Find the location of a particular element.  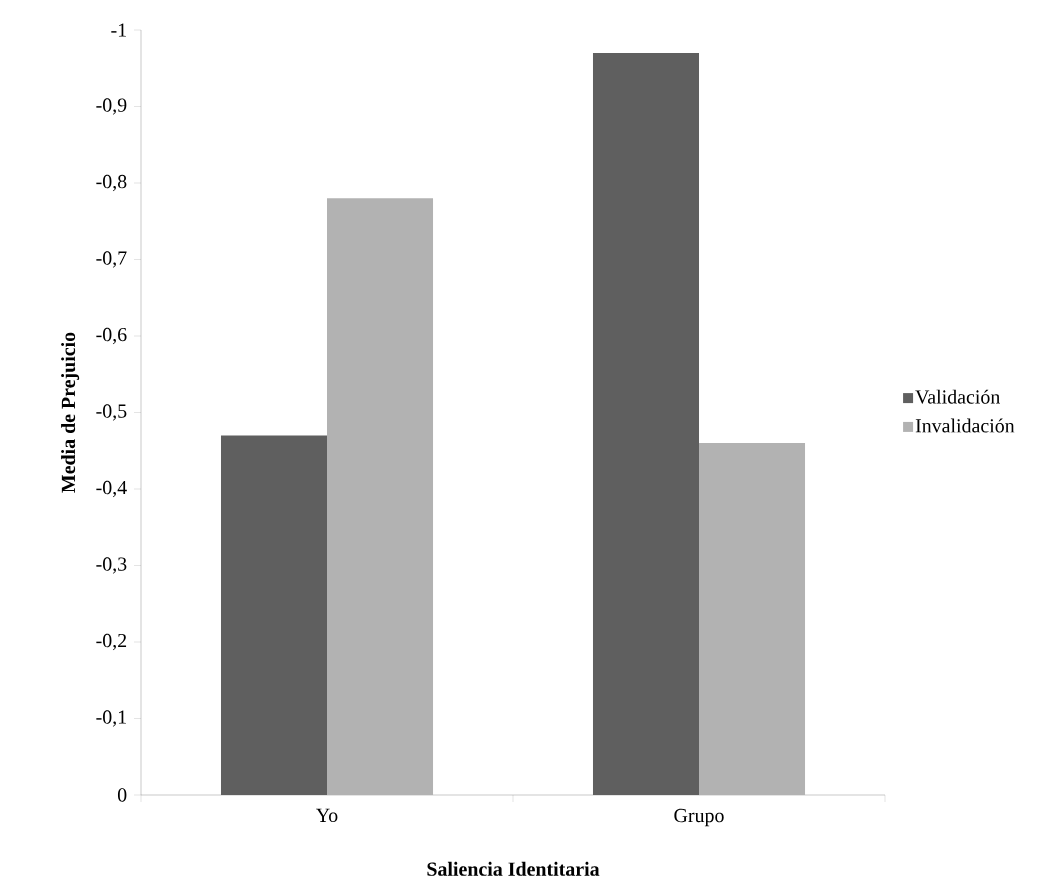

legend-label: Validación is located at coordinates (958, 396).